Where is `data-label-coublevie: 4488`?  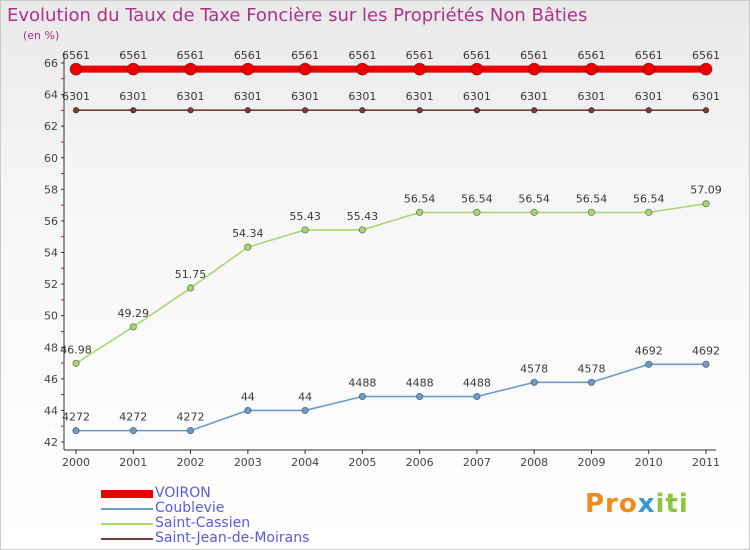
data-label-coublevie: 4488 is located at coordinates (420, 383).